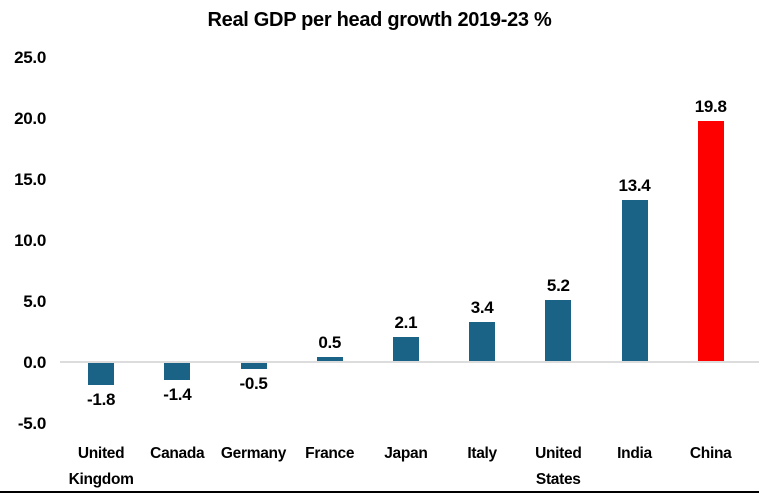  What do you see at coordinates (379, 20) in the screenshot?
I see `chart-title: Real GDP per head growth 2019-23 %` at bounding box center [379, 20].